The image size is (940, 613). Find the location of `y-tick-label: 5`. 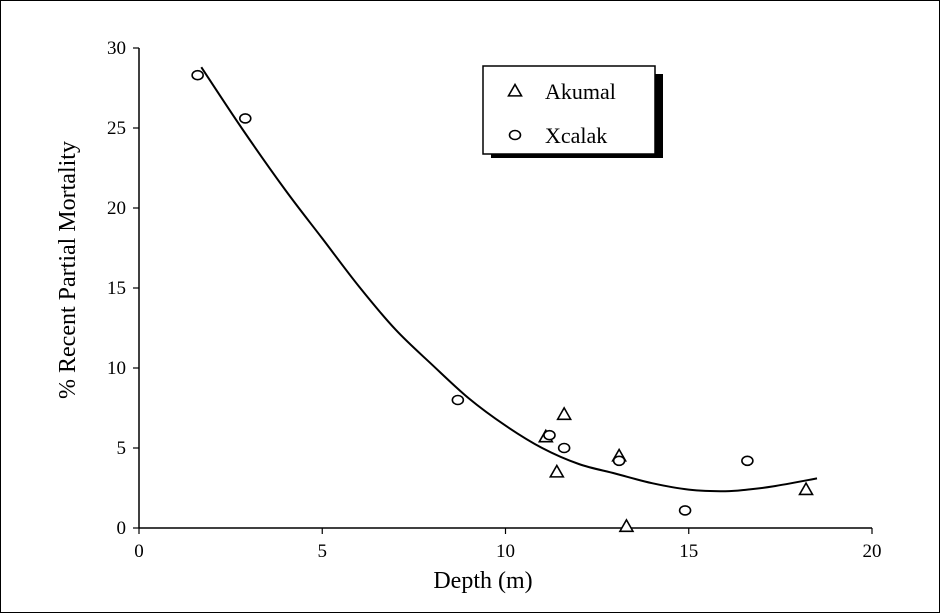

y-tick-label: 5 is located at coordinates (122, 448).